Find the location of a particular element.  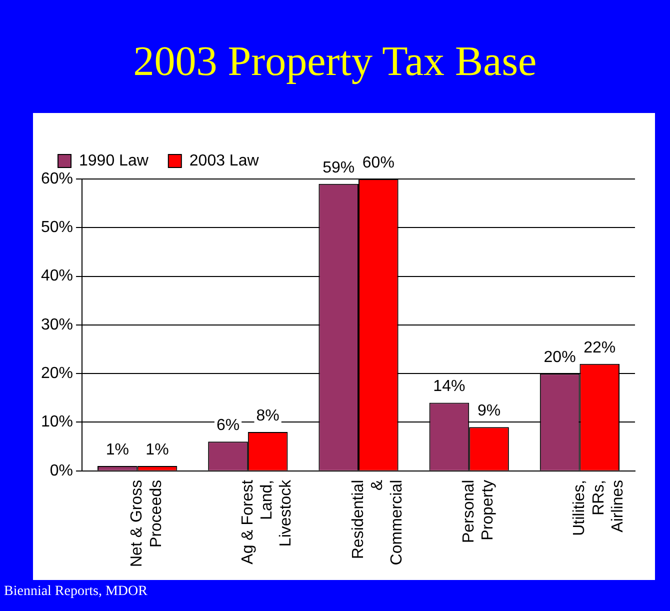

y-tick-label: 30% is located at coordinates (57, 325).